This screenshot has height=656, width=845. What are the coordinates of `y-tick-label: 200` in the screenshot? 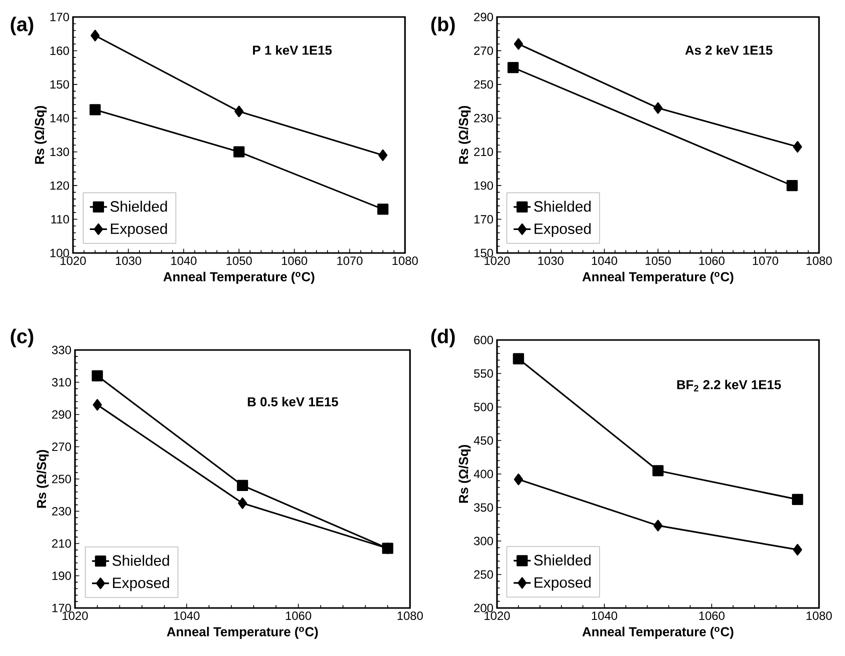 It's located at (484, 608).